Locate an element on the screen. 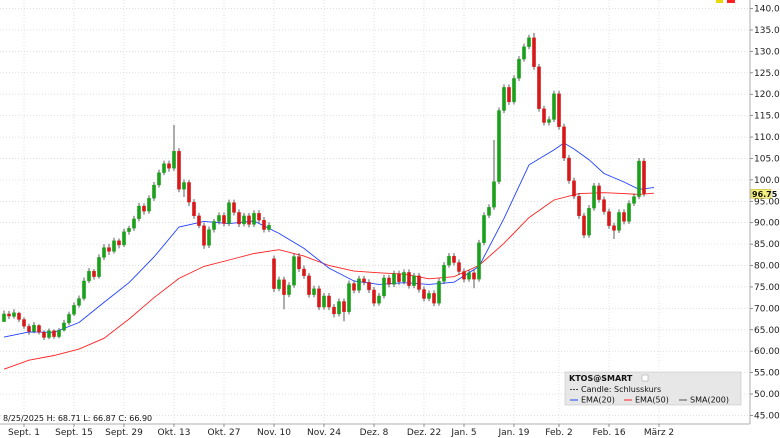 The width and height of the screenshot is (780, 438). legend-symbol: KTOS@SMART is located at coordinates (601, 378).